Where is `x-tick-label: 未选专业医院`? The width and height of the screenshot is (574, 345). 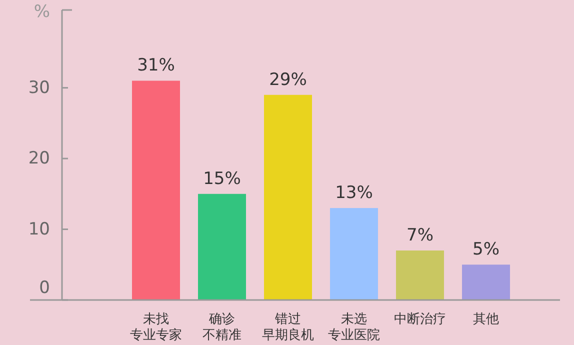
x-tick-label: 未选专业医院 is located at coordinates (354, 327).